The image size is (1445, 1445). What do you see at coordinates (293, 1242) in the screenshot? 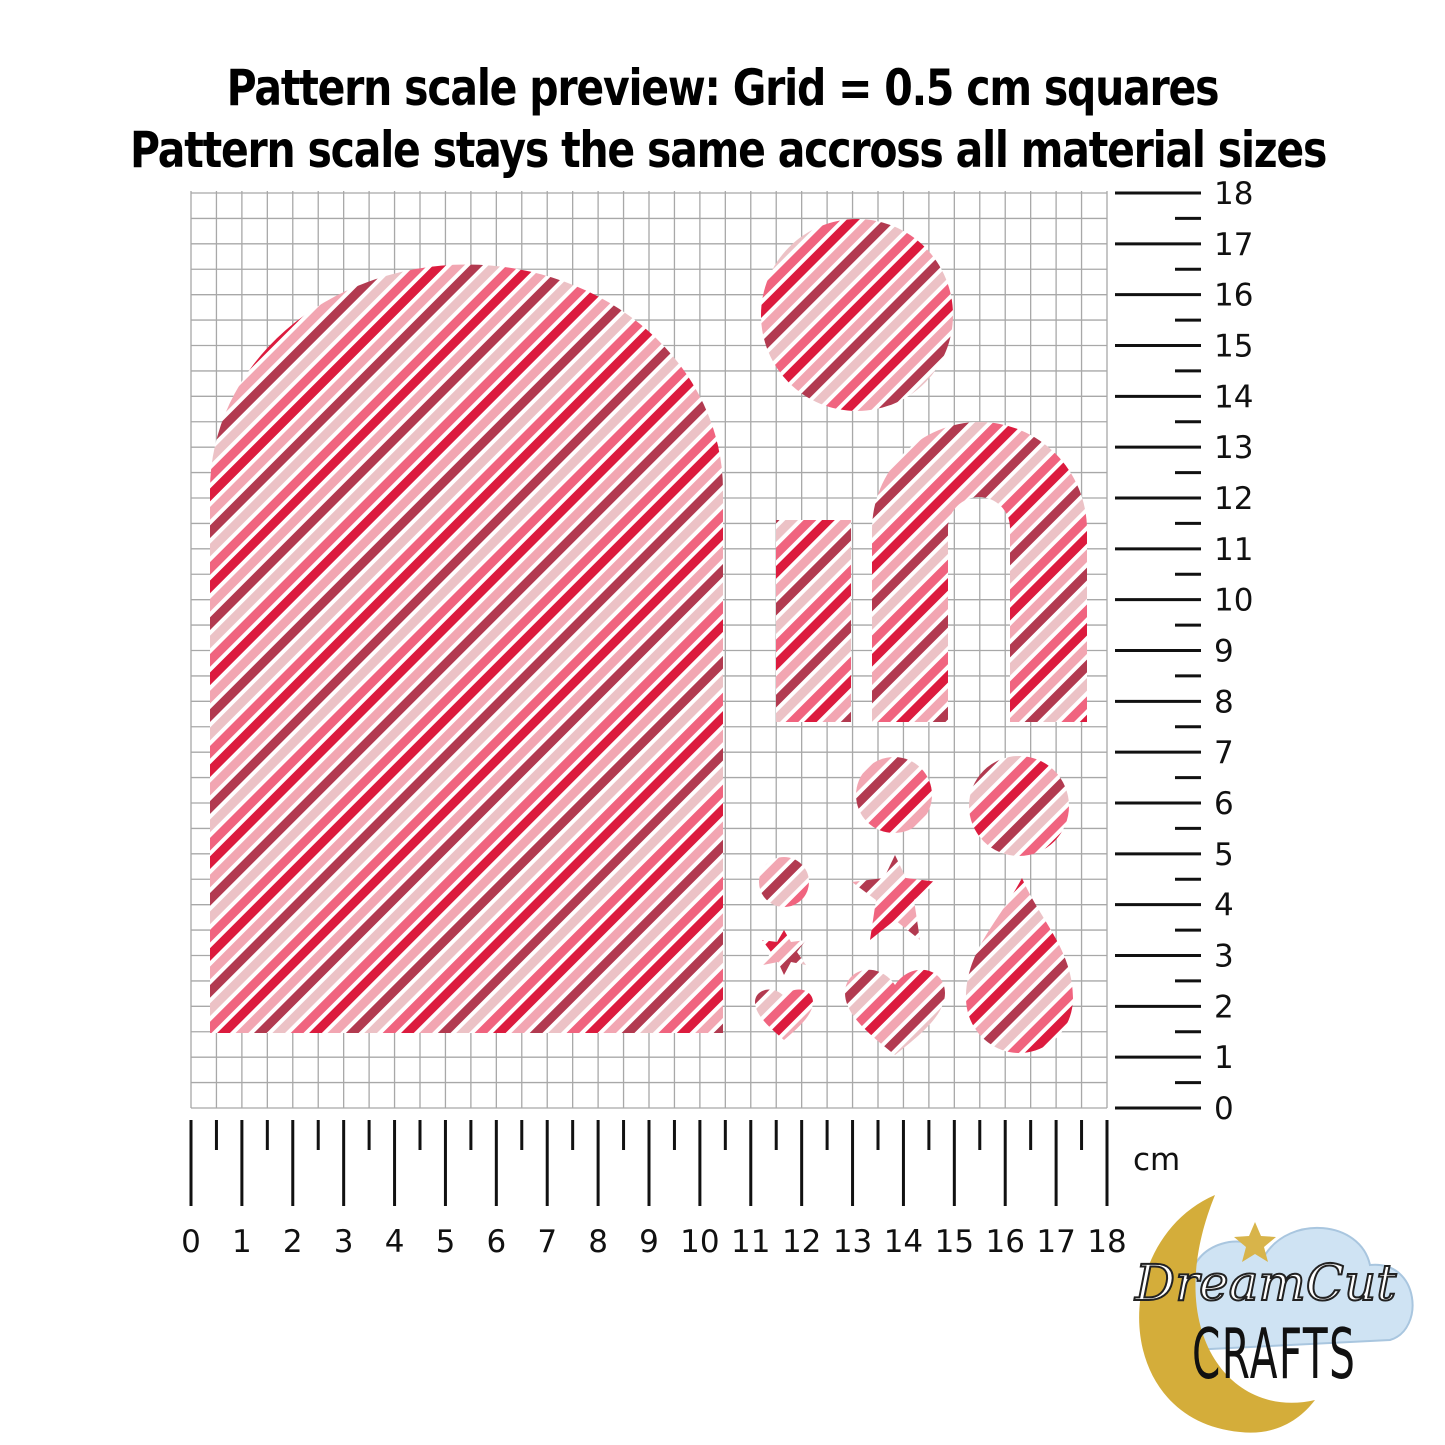
I see `x-ruler-label: 2` at bounding box center [293, 1242].